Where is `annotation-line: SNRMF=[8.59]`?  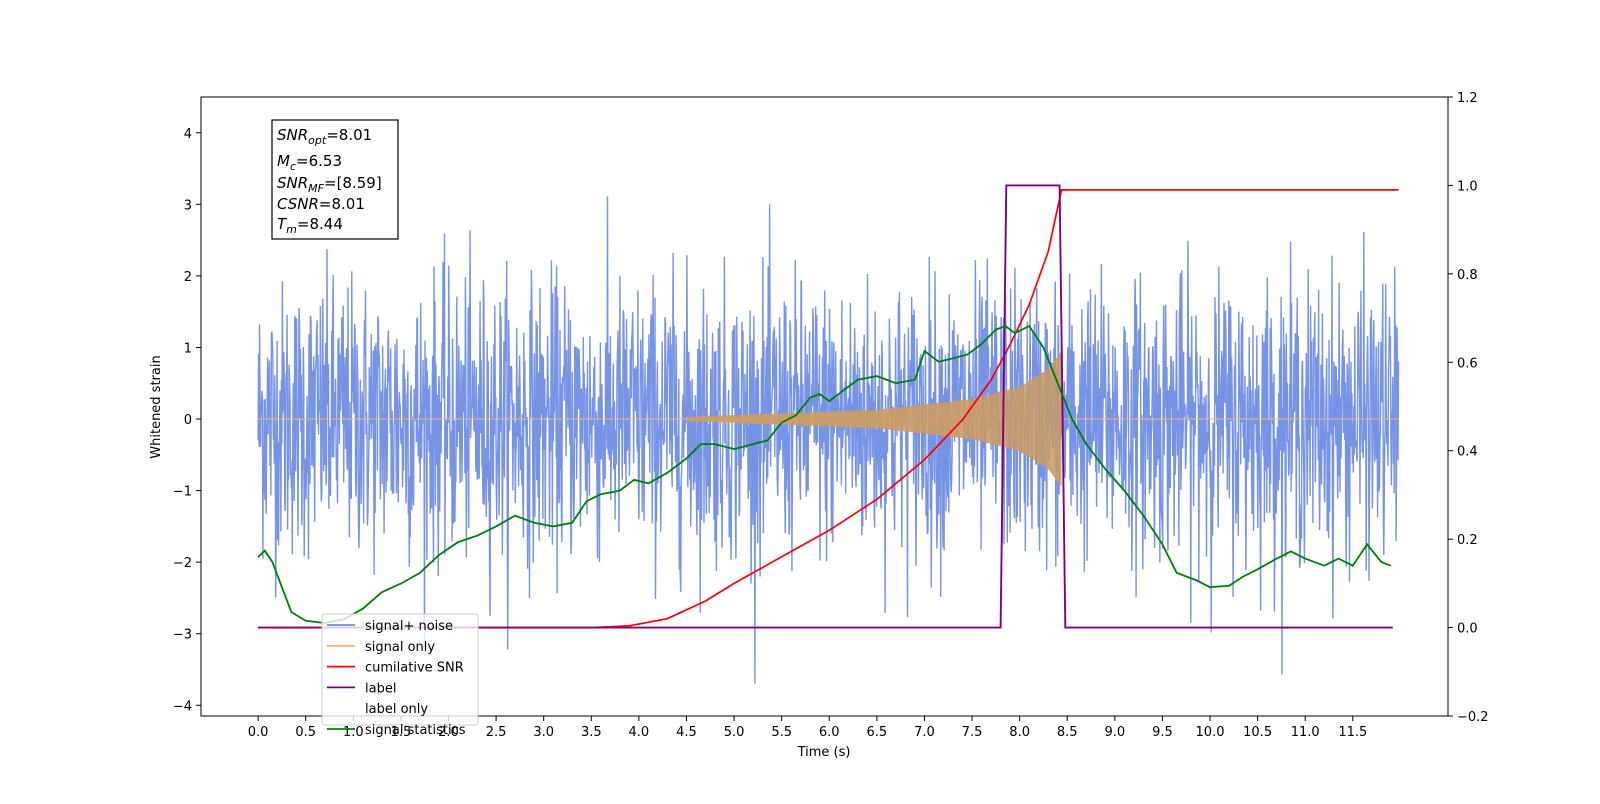
annotation-line: SNRMF=[8.59] is located at coordinates (329, 184).